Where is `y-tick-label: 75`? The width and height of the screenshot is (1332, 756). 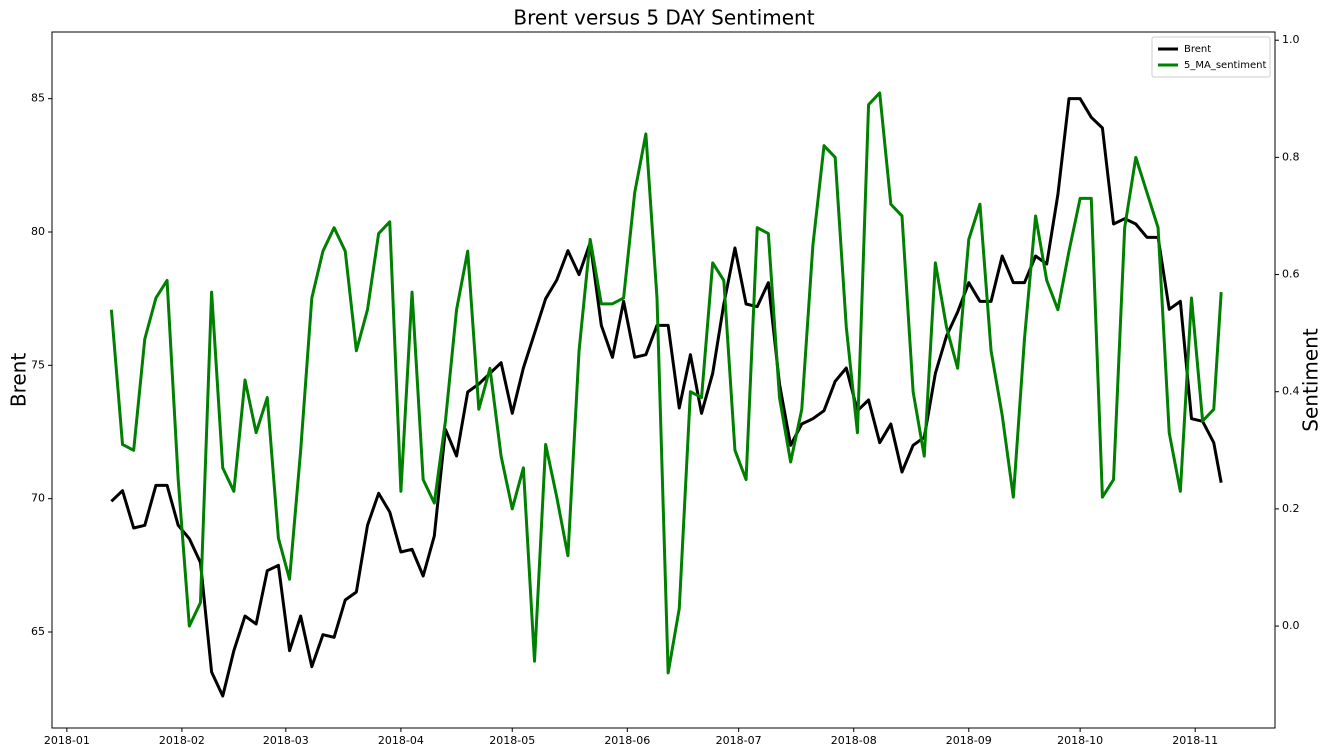 y-tick-label: 75 is located at coordinates (38, 364).